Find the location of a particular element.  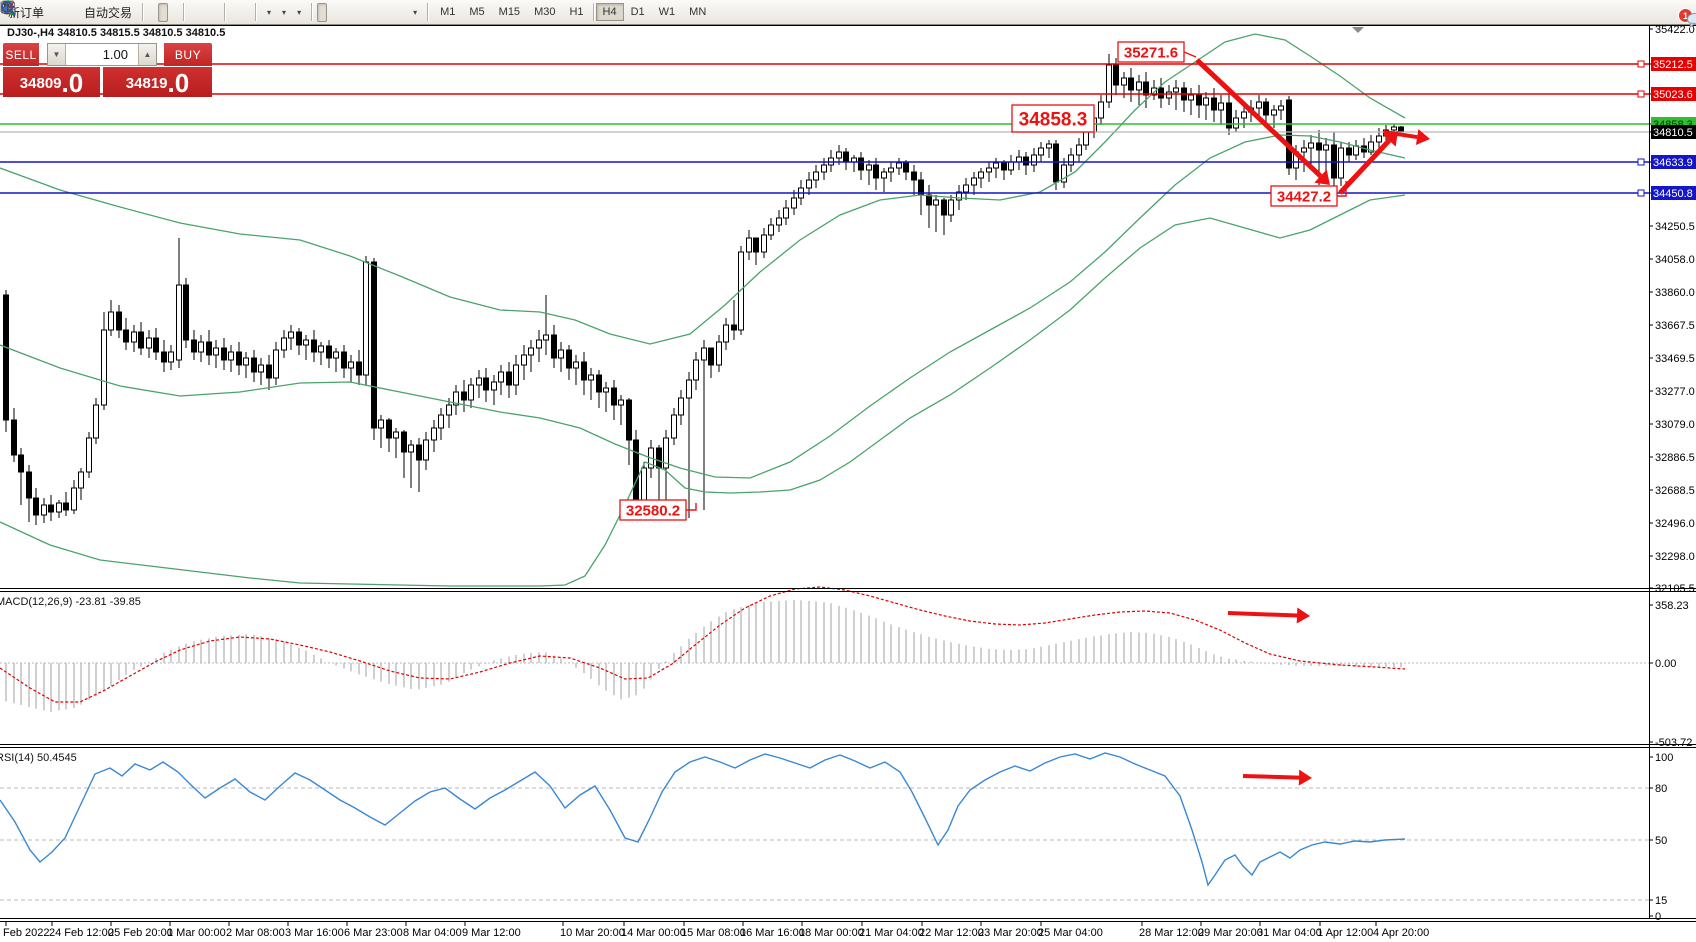

svg-text: 14 Mar 00:00 is located at coordinates (653, 933).